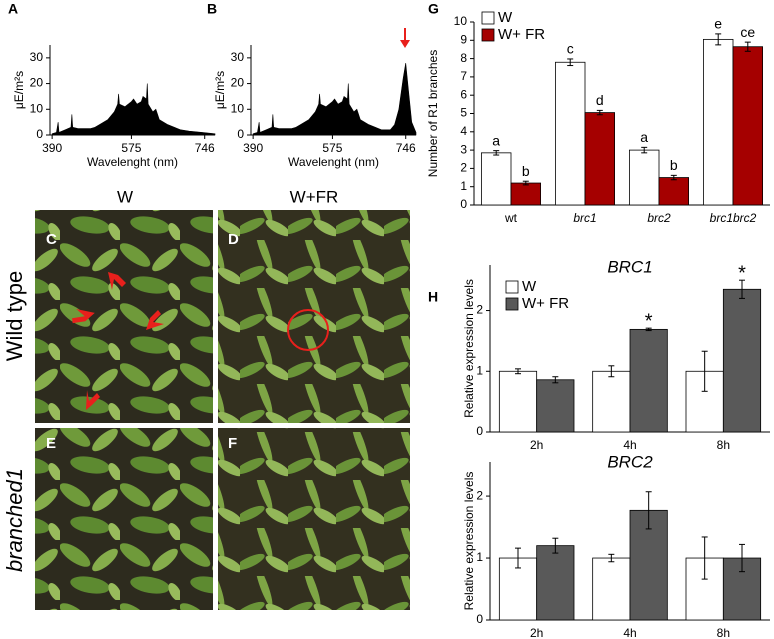  Describe the element at coordinates (405, 38) in the screenshot. I see `peak-arrow` at that location.